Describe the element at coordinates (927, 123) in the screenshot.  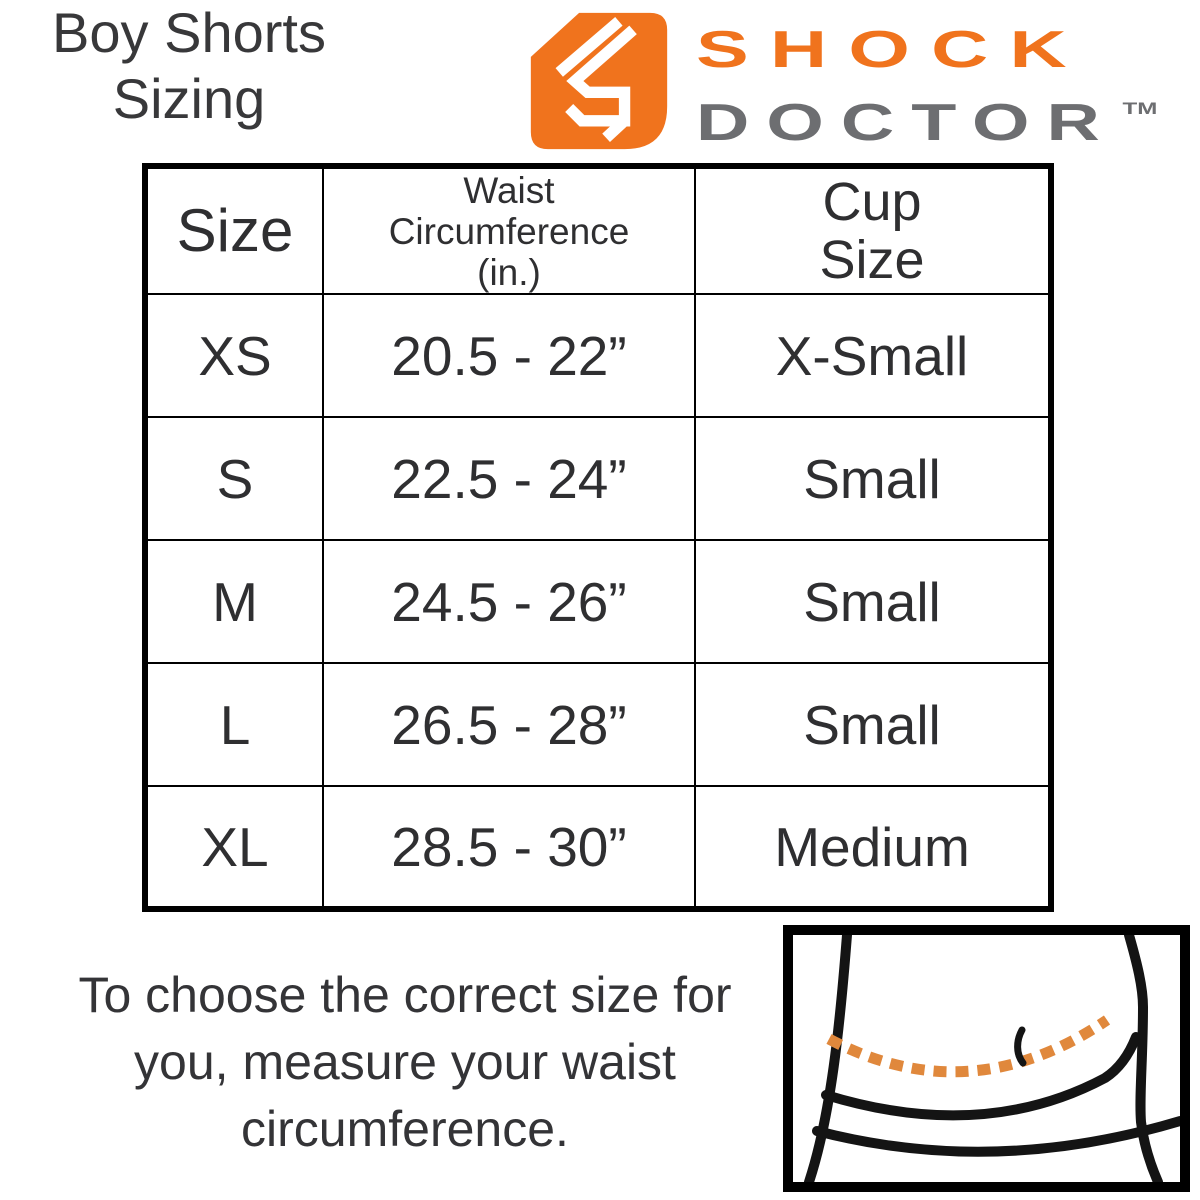
I see `brand-word-doctor: DOCTOR TM` at that location.